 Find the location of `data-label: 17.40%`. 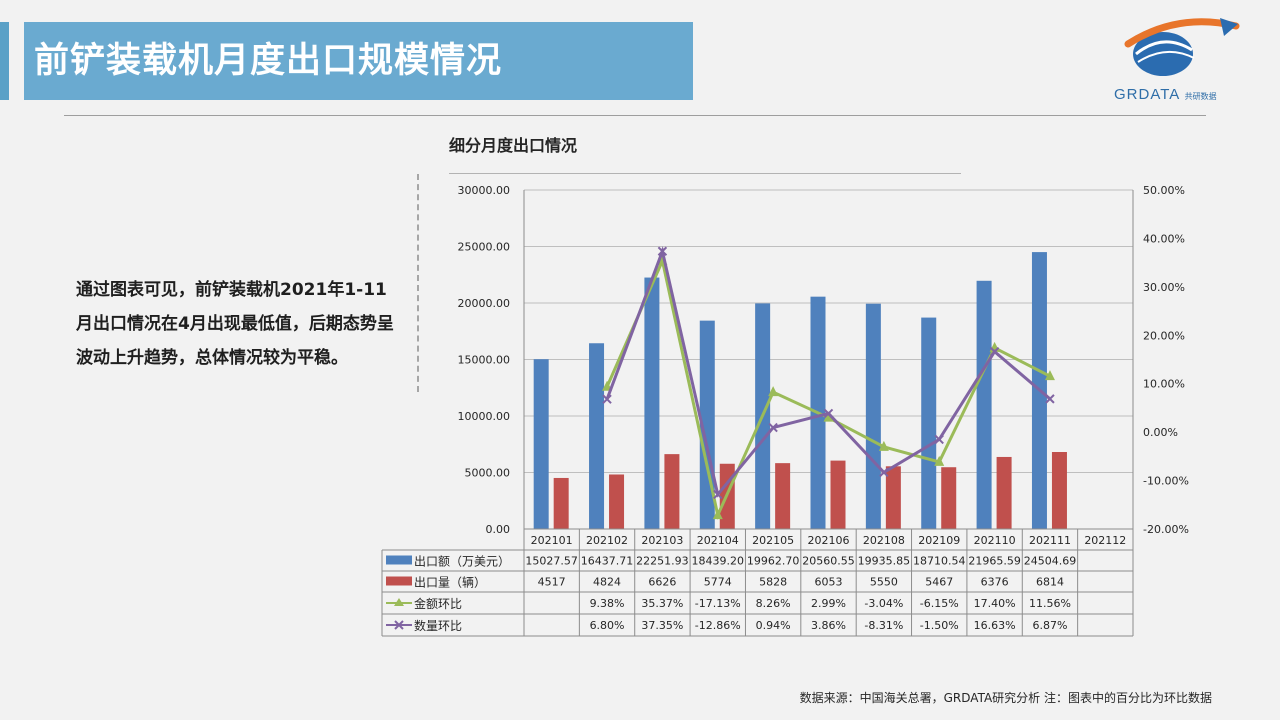

data-label: 17.40% is located at coordinates (995, 603).